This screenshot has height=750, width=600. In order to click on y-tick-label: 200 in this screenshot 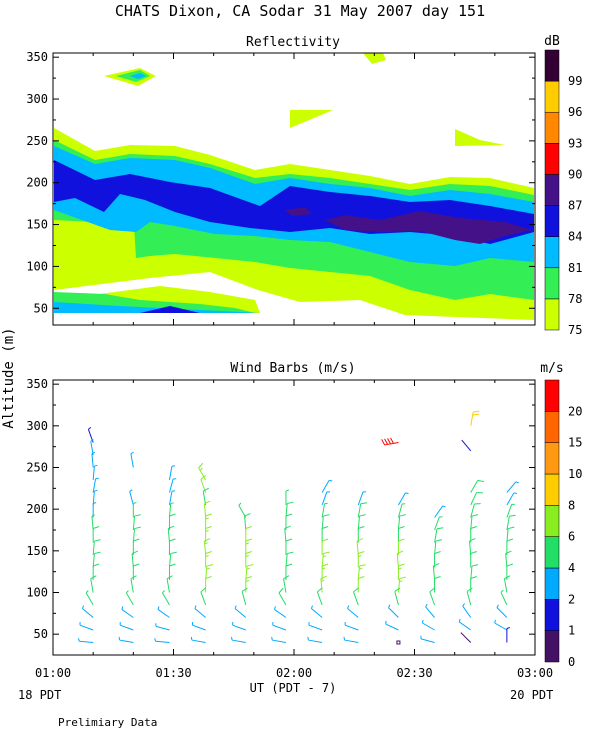, I will do `click(37, 183)`.